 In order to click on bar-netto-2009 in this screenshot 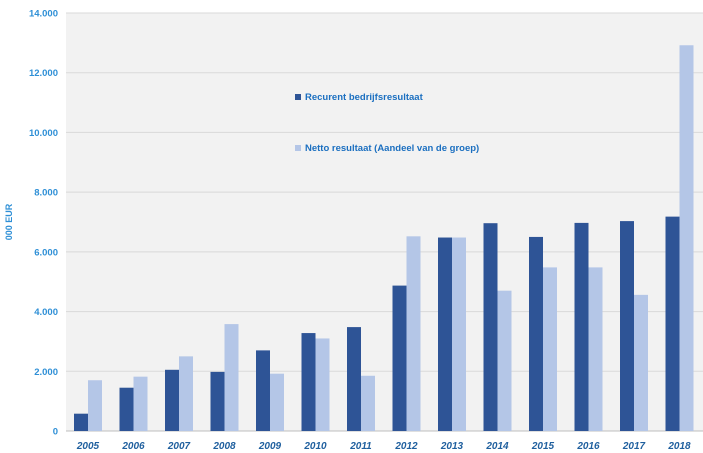, I will do `click(277, 402)`.